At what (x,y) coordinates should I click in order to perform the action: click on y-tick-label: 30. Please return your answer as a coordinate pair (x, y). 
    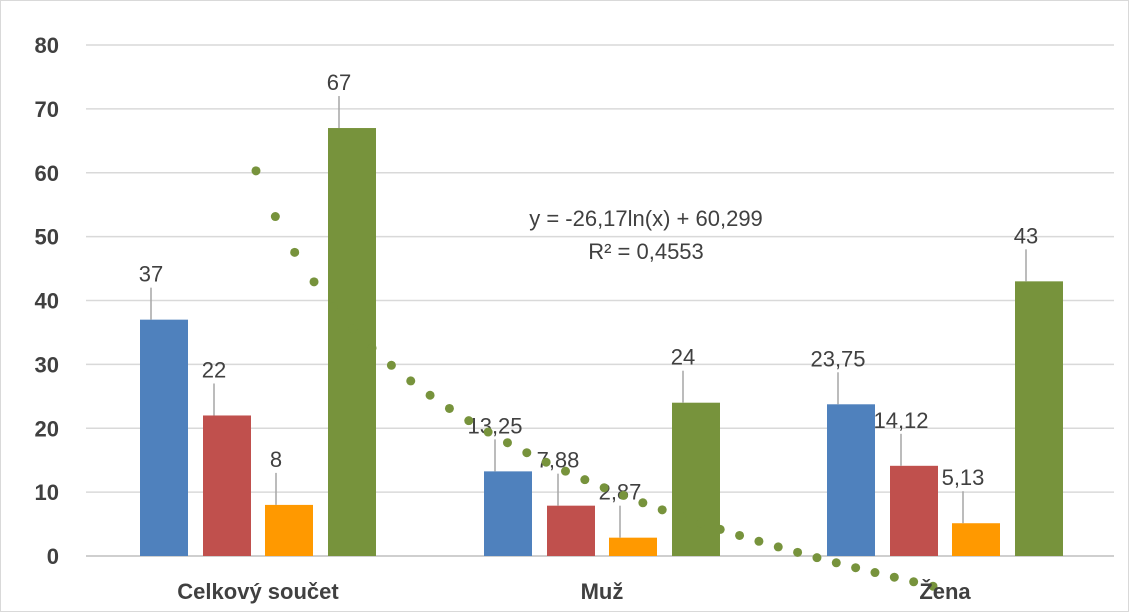
    Looking at the image, I should click on (47, 364).